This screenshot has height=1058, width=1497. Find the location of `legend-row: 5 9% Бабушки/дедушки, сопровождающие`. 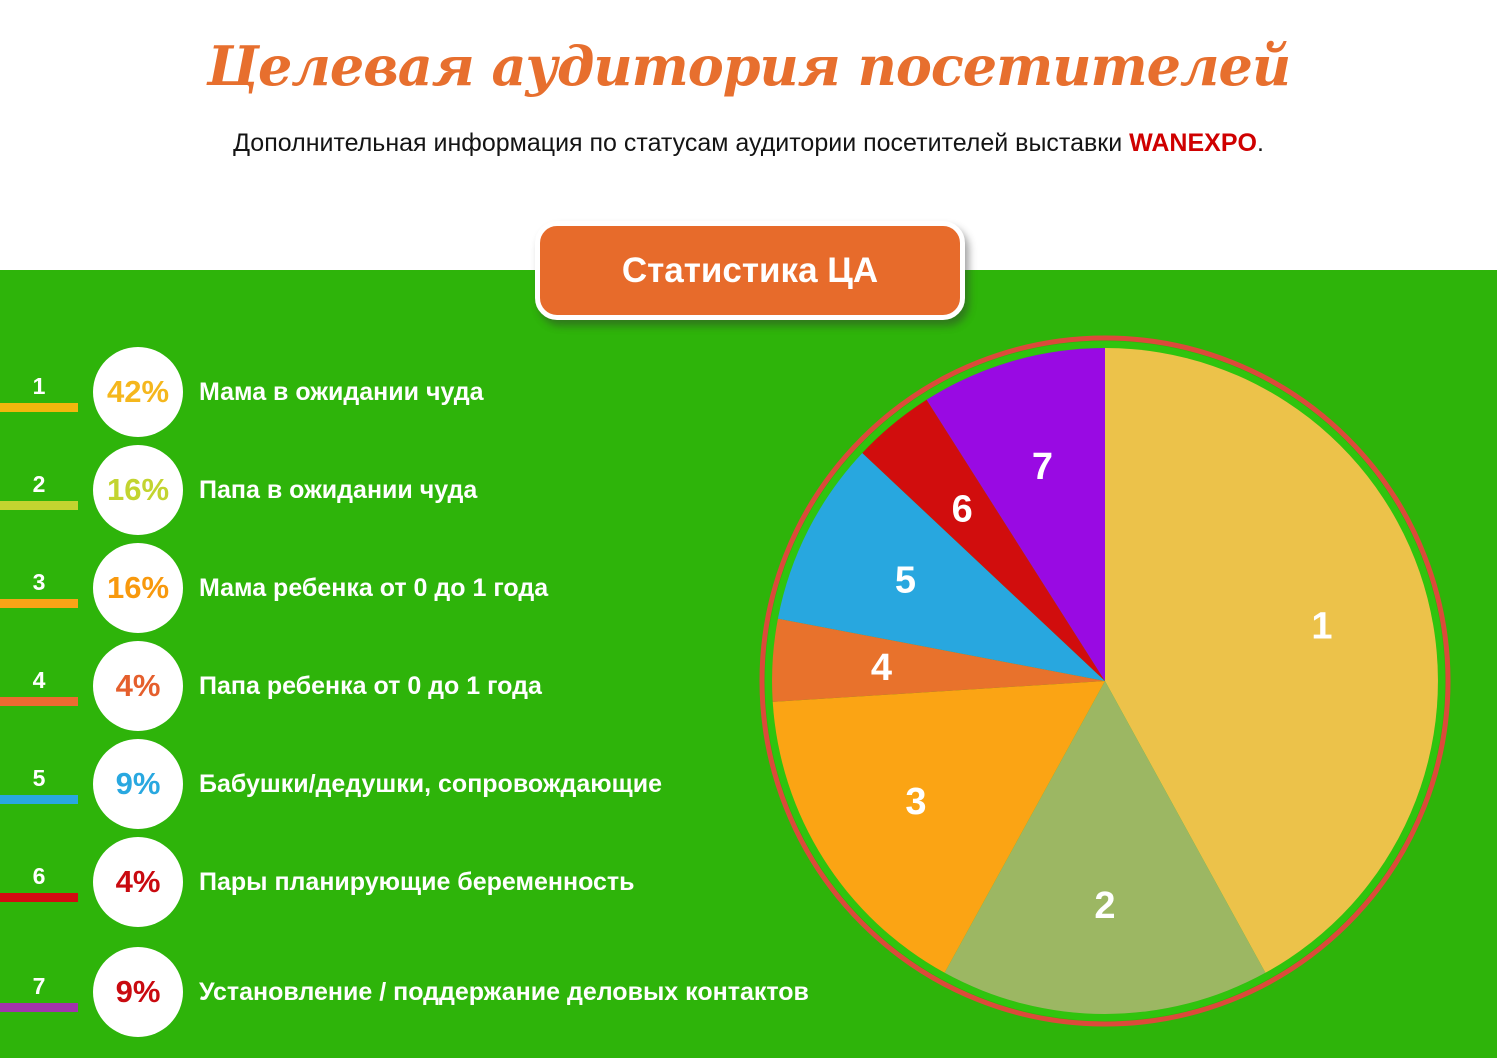

legend-row: 5 9% Бабушки/дедушки, сопровождающие is located at coordinates (415, 784).